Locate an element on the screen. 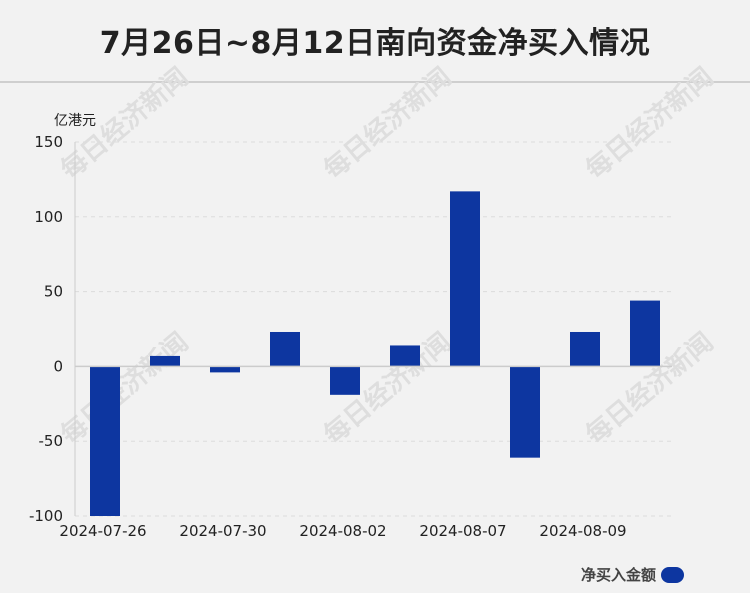 The width and height of the screenshot is (750, 593). legend-swatch is located at coordinates (672, 575).